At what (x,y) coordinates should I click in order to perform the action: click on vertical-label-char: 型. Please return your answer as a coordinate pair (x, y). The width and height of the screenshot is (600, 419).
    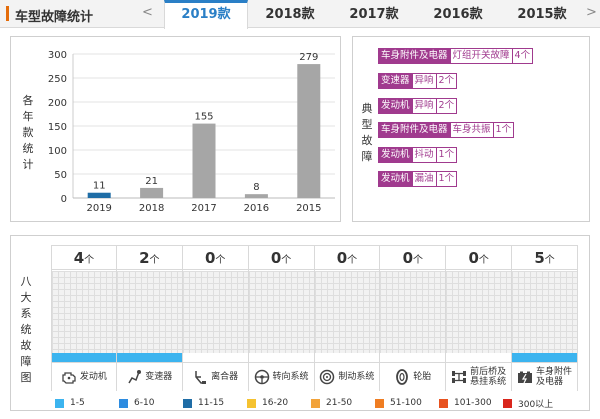
    Looking at the image, I should click on (367, 124).